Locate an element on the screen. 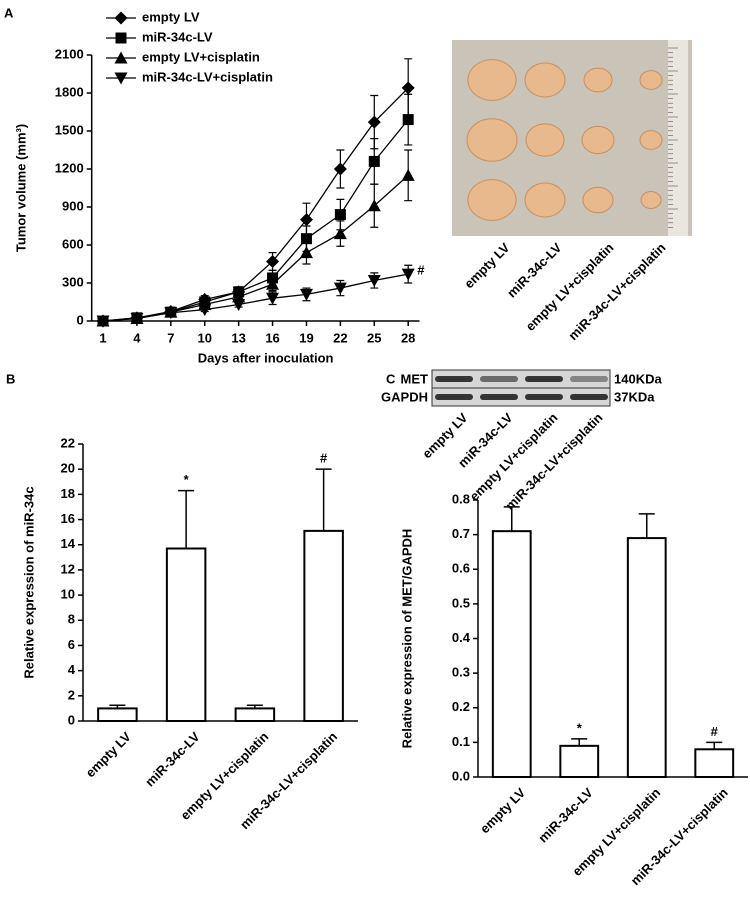 Image resolution: width=750 pixels, height=914 pixels. y-axis-label: Relative expression of MET/GAPDH is located at coordinates (406, 639).